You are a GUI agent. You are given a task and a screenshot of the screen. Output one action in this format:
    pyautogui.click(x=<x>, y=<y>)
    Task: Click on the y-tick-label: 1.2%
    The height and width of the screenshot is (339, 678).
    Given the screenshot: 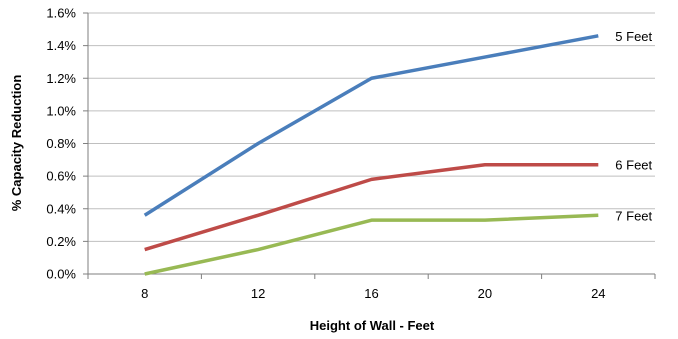 What is the action you would take?
    pyautogui.click(x=61, y=78)
    